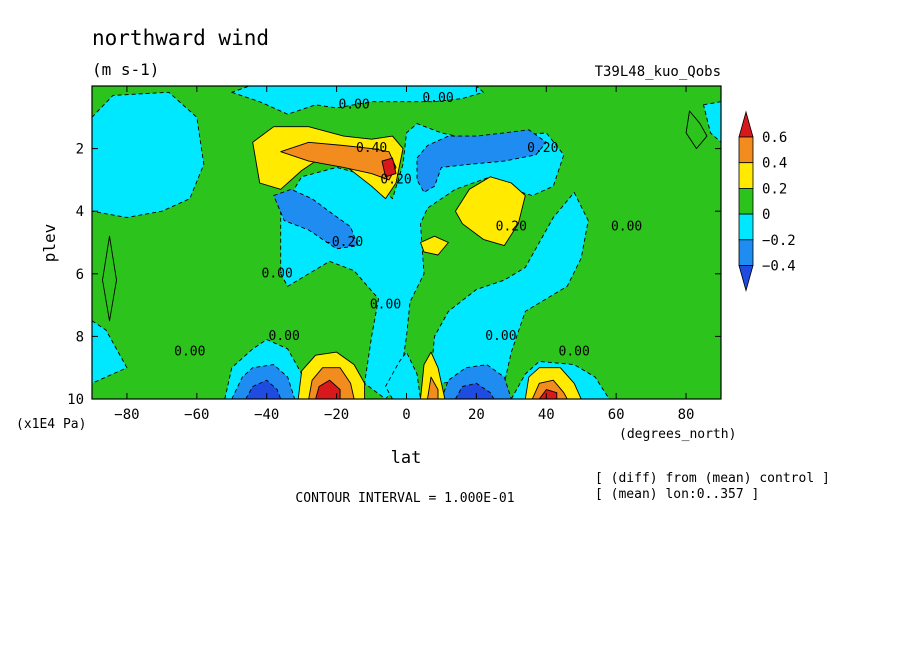 This screenshot has height=654, width=904. What do you see at coordinates (80, 275) in the screenshot?
I see `y-tick-label-2: 6` at bounding box center [80, 275].